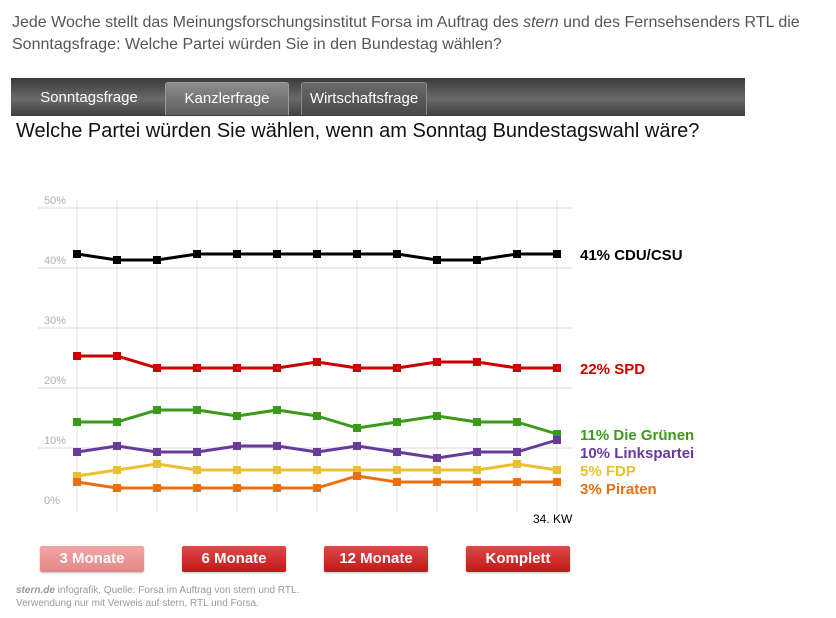  I want to click on tab-kanzlerfrage: Kanzlerfrage, so click(227, 98).